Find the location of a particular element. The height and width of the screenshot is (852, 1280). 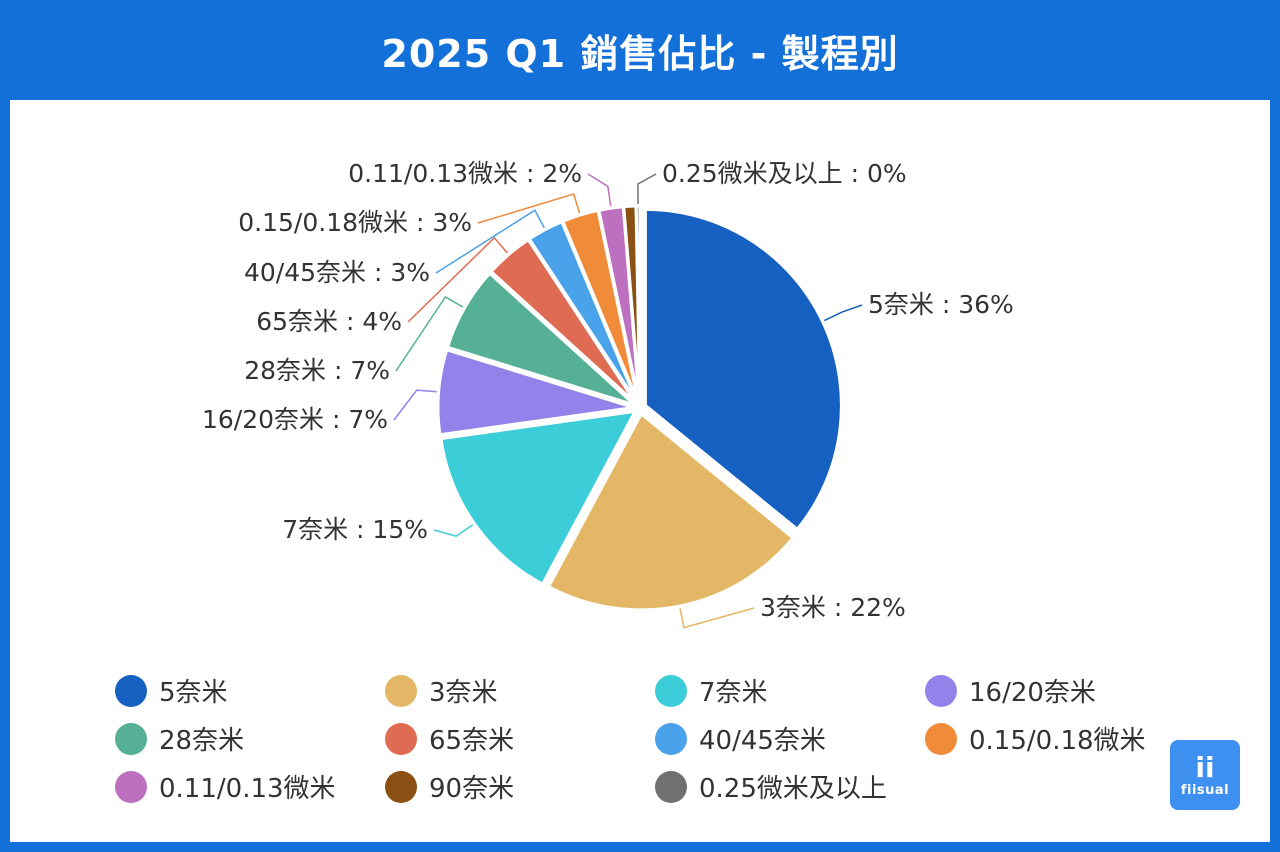

fiisual-logo: ii fiisual is located at coordinates (1205, 775).